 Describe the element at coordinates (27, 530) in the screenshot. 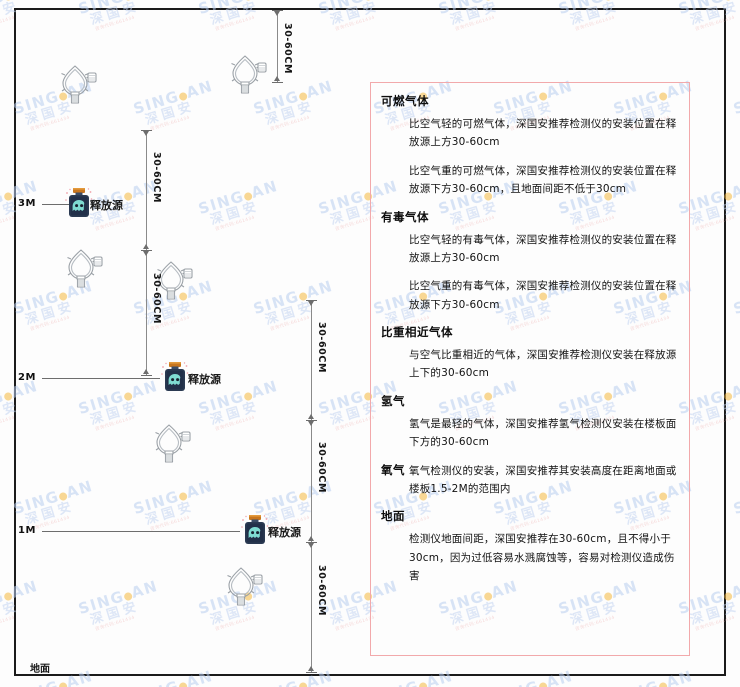

I see `level-label: 1M` at that location.